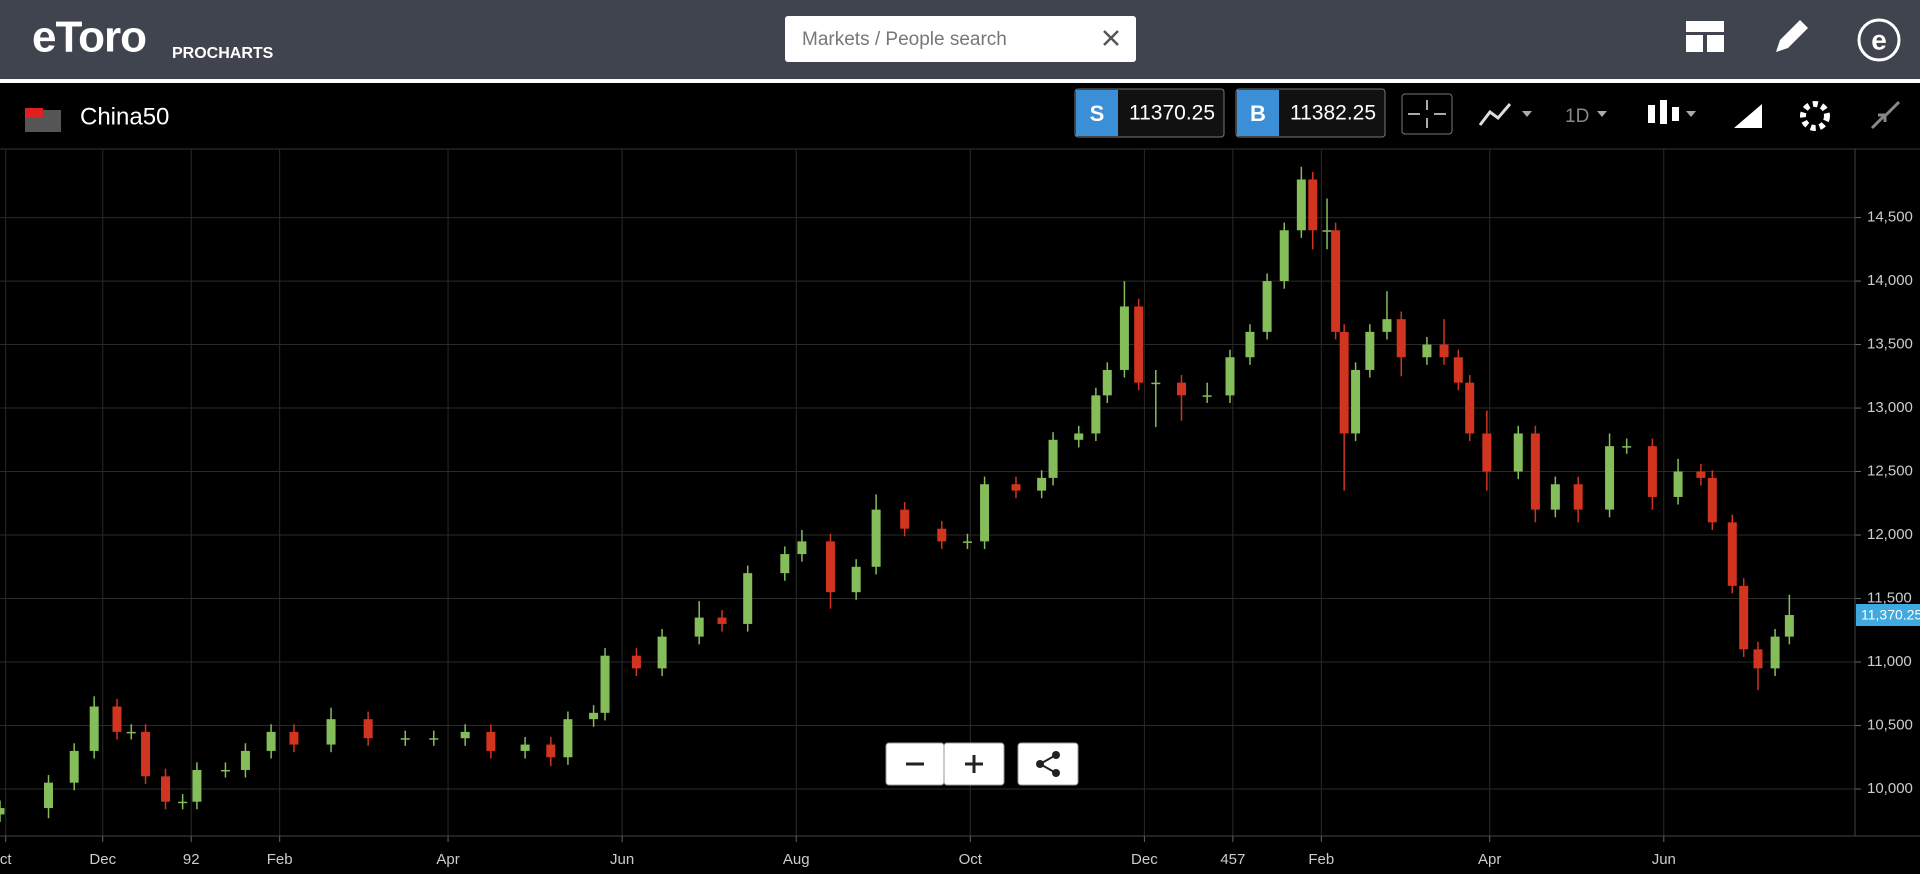 This screenshot has height=874, width=1920. Describe the element at coordinates (89, 37) in the screenshot. I see `logo: eToro` at that location.